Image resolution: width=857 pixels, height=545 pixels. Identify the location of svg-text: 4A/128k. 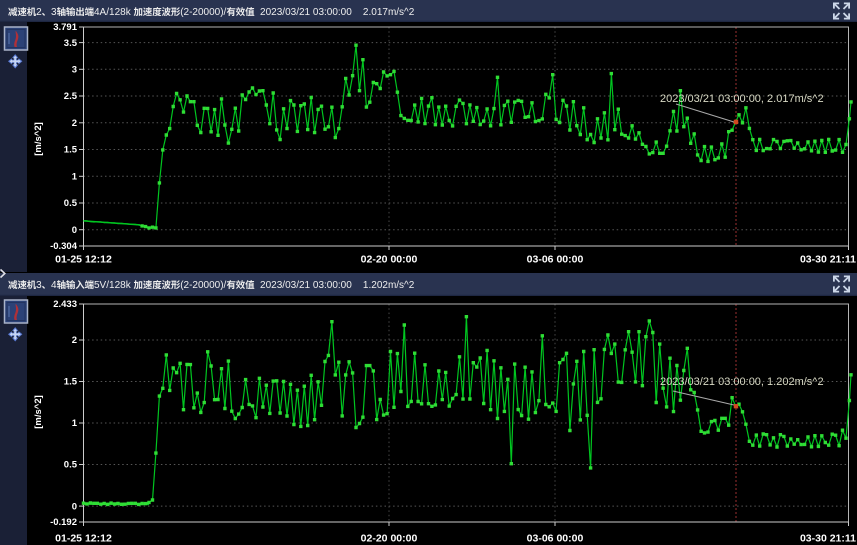
(113, 12).